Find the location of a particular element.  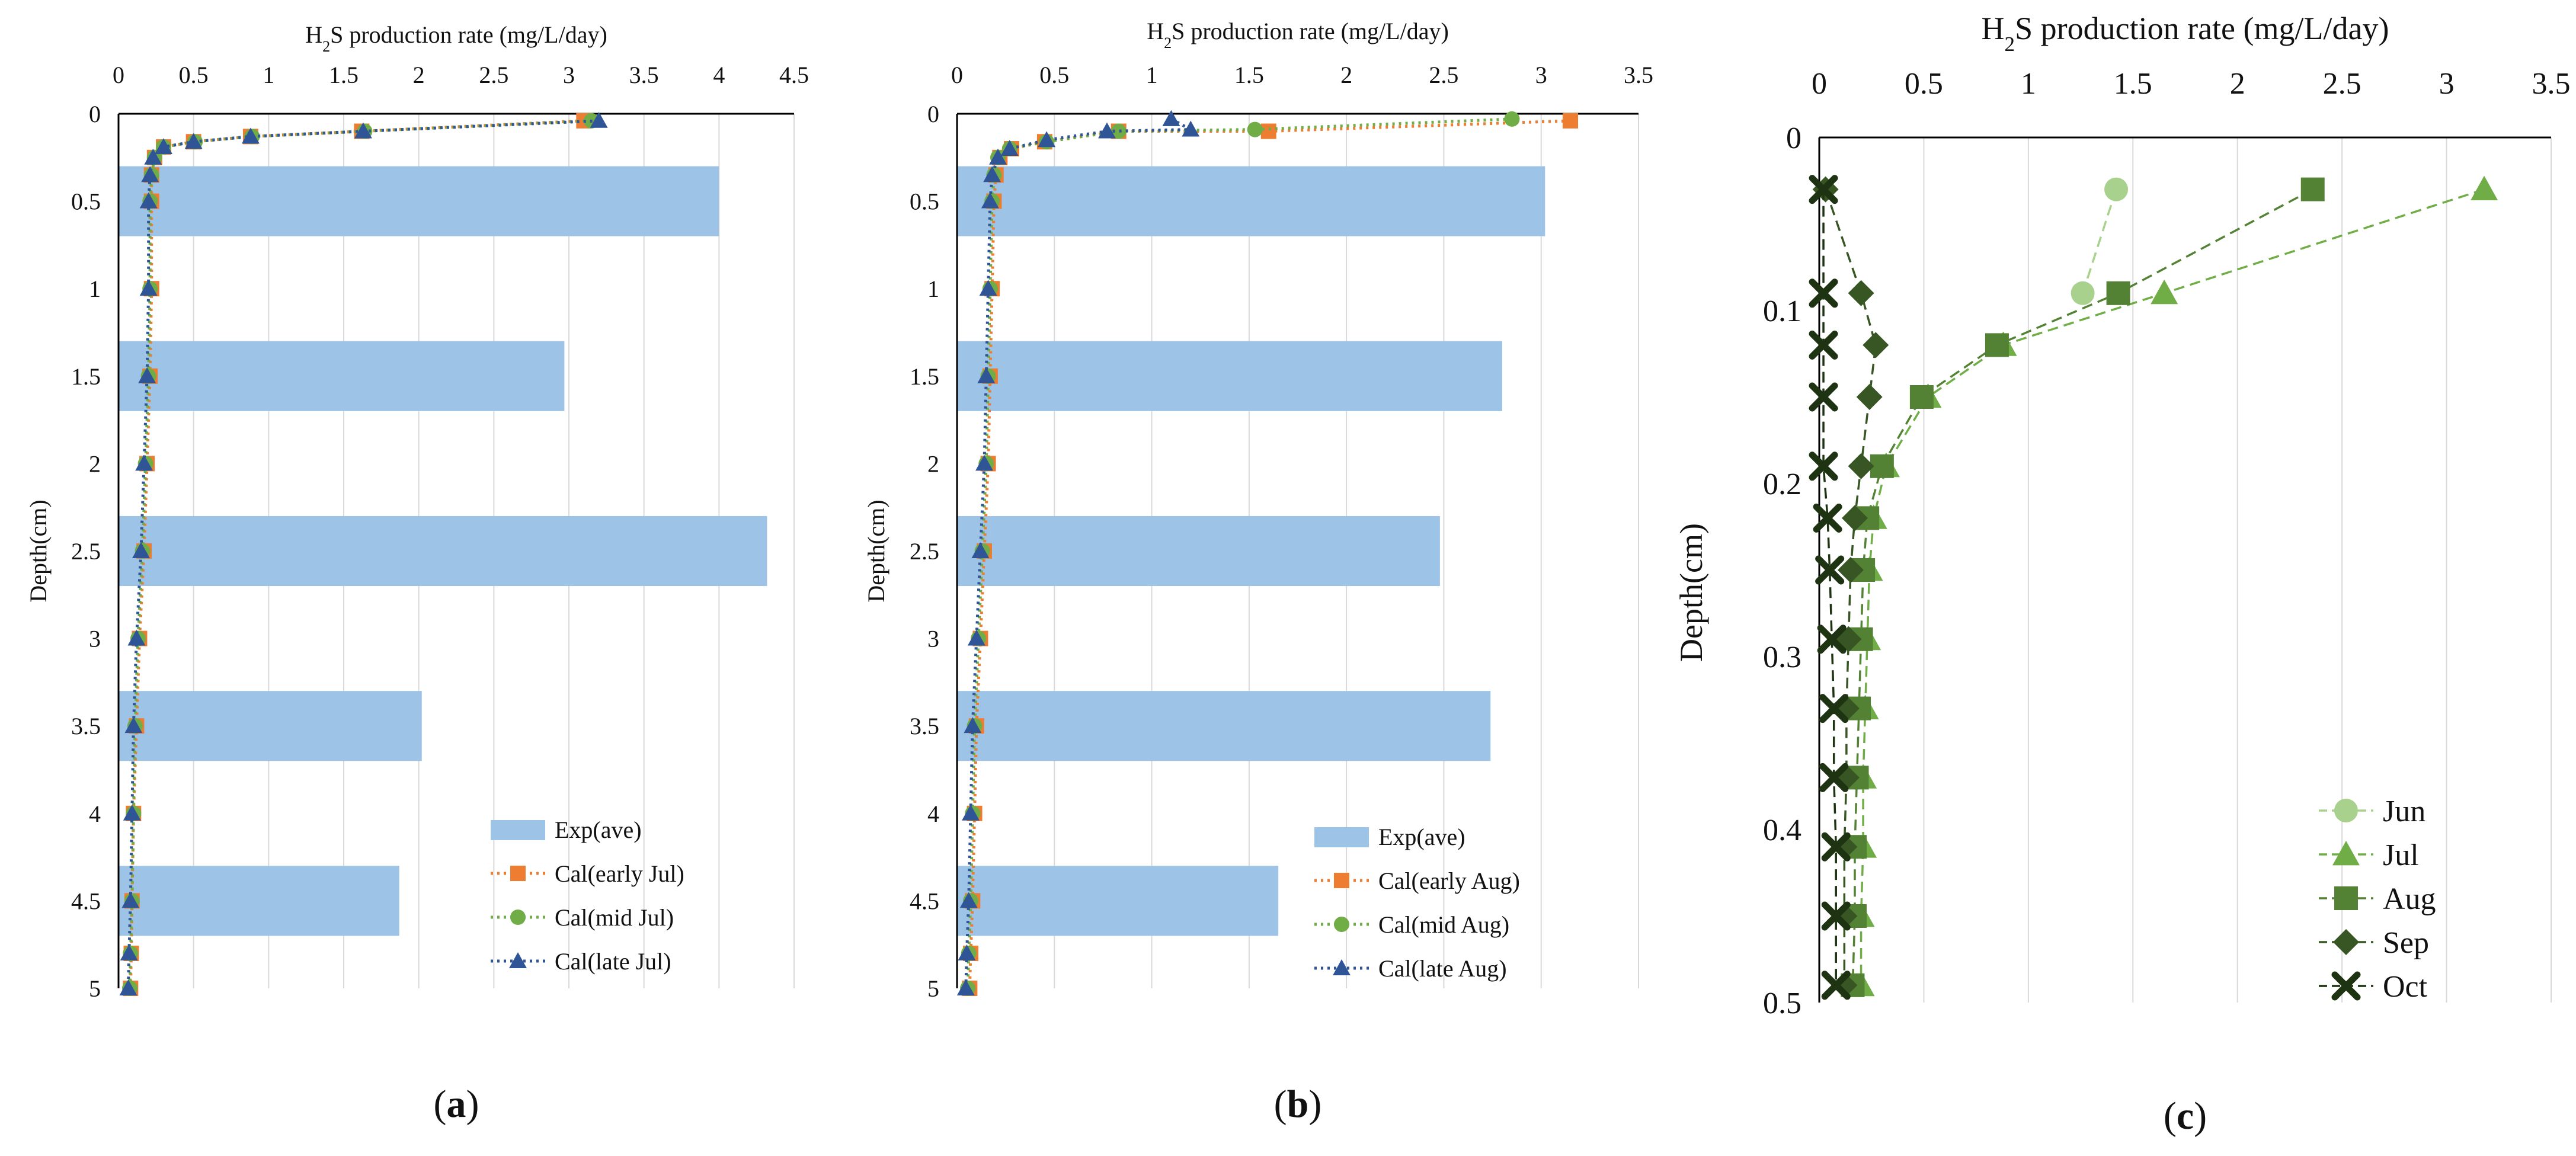

legend-label: Cal(mid Aug) is located at coordinates (1443, 924).